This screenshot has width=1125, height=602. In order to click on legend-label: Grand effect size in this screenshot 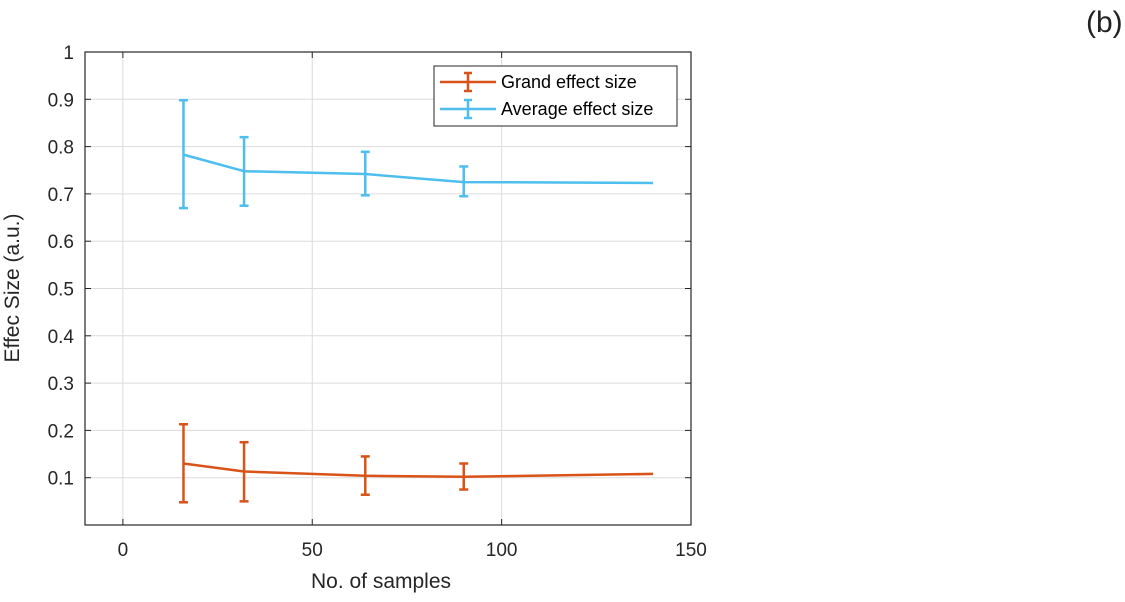, I will do `click(569, 82)`.